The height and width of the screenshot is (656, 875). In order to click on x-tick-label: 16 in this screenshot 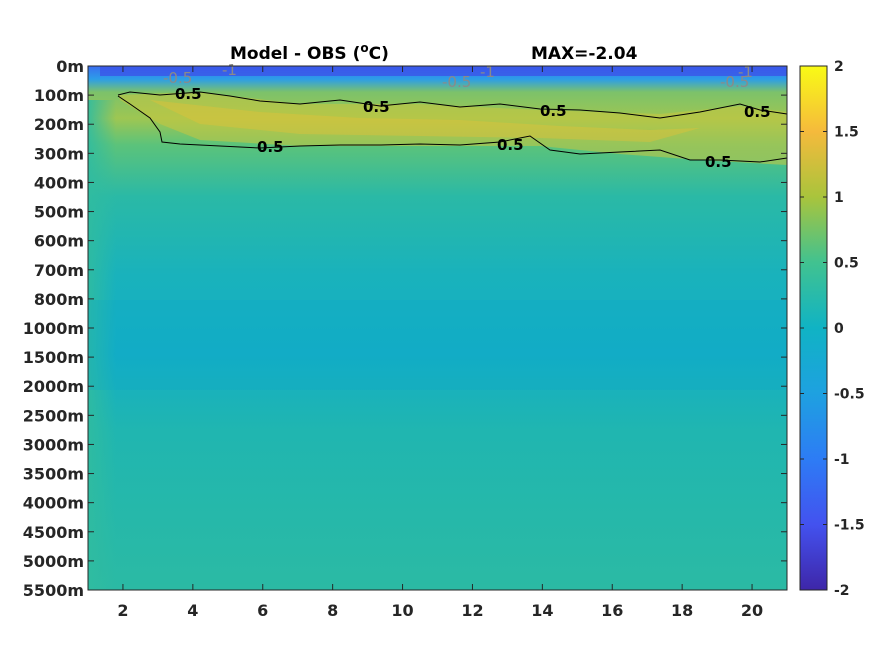, I will do `click(612, 610)`.